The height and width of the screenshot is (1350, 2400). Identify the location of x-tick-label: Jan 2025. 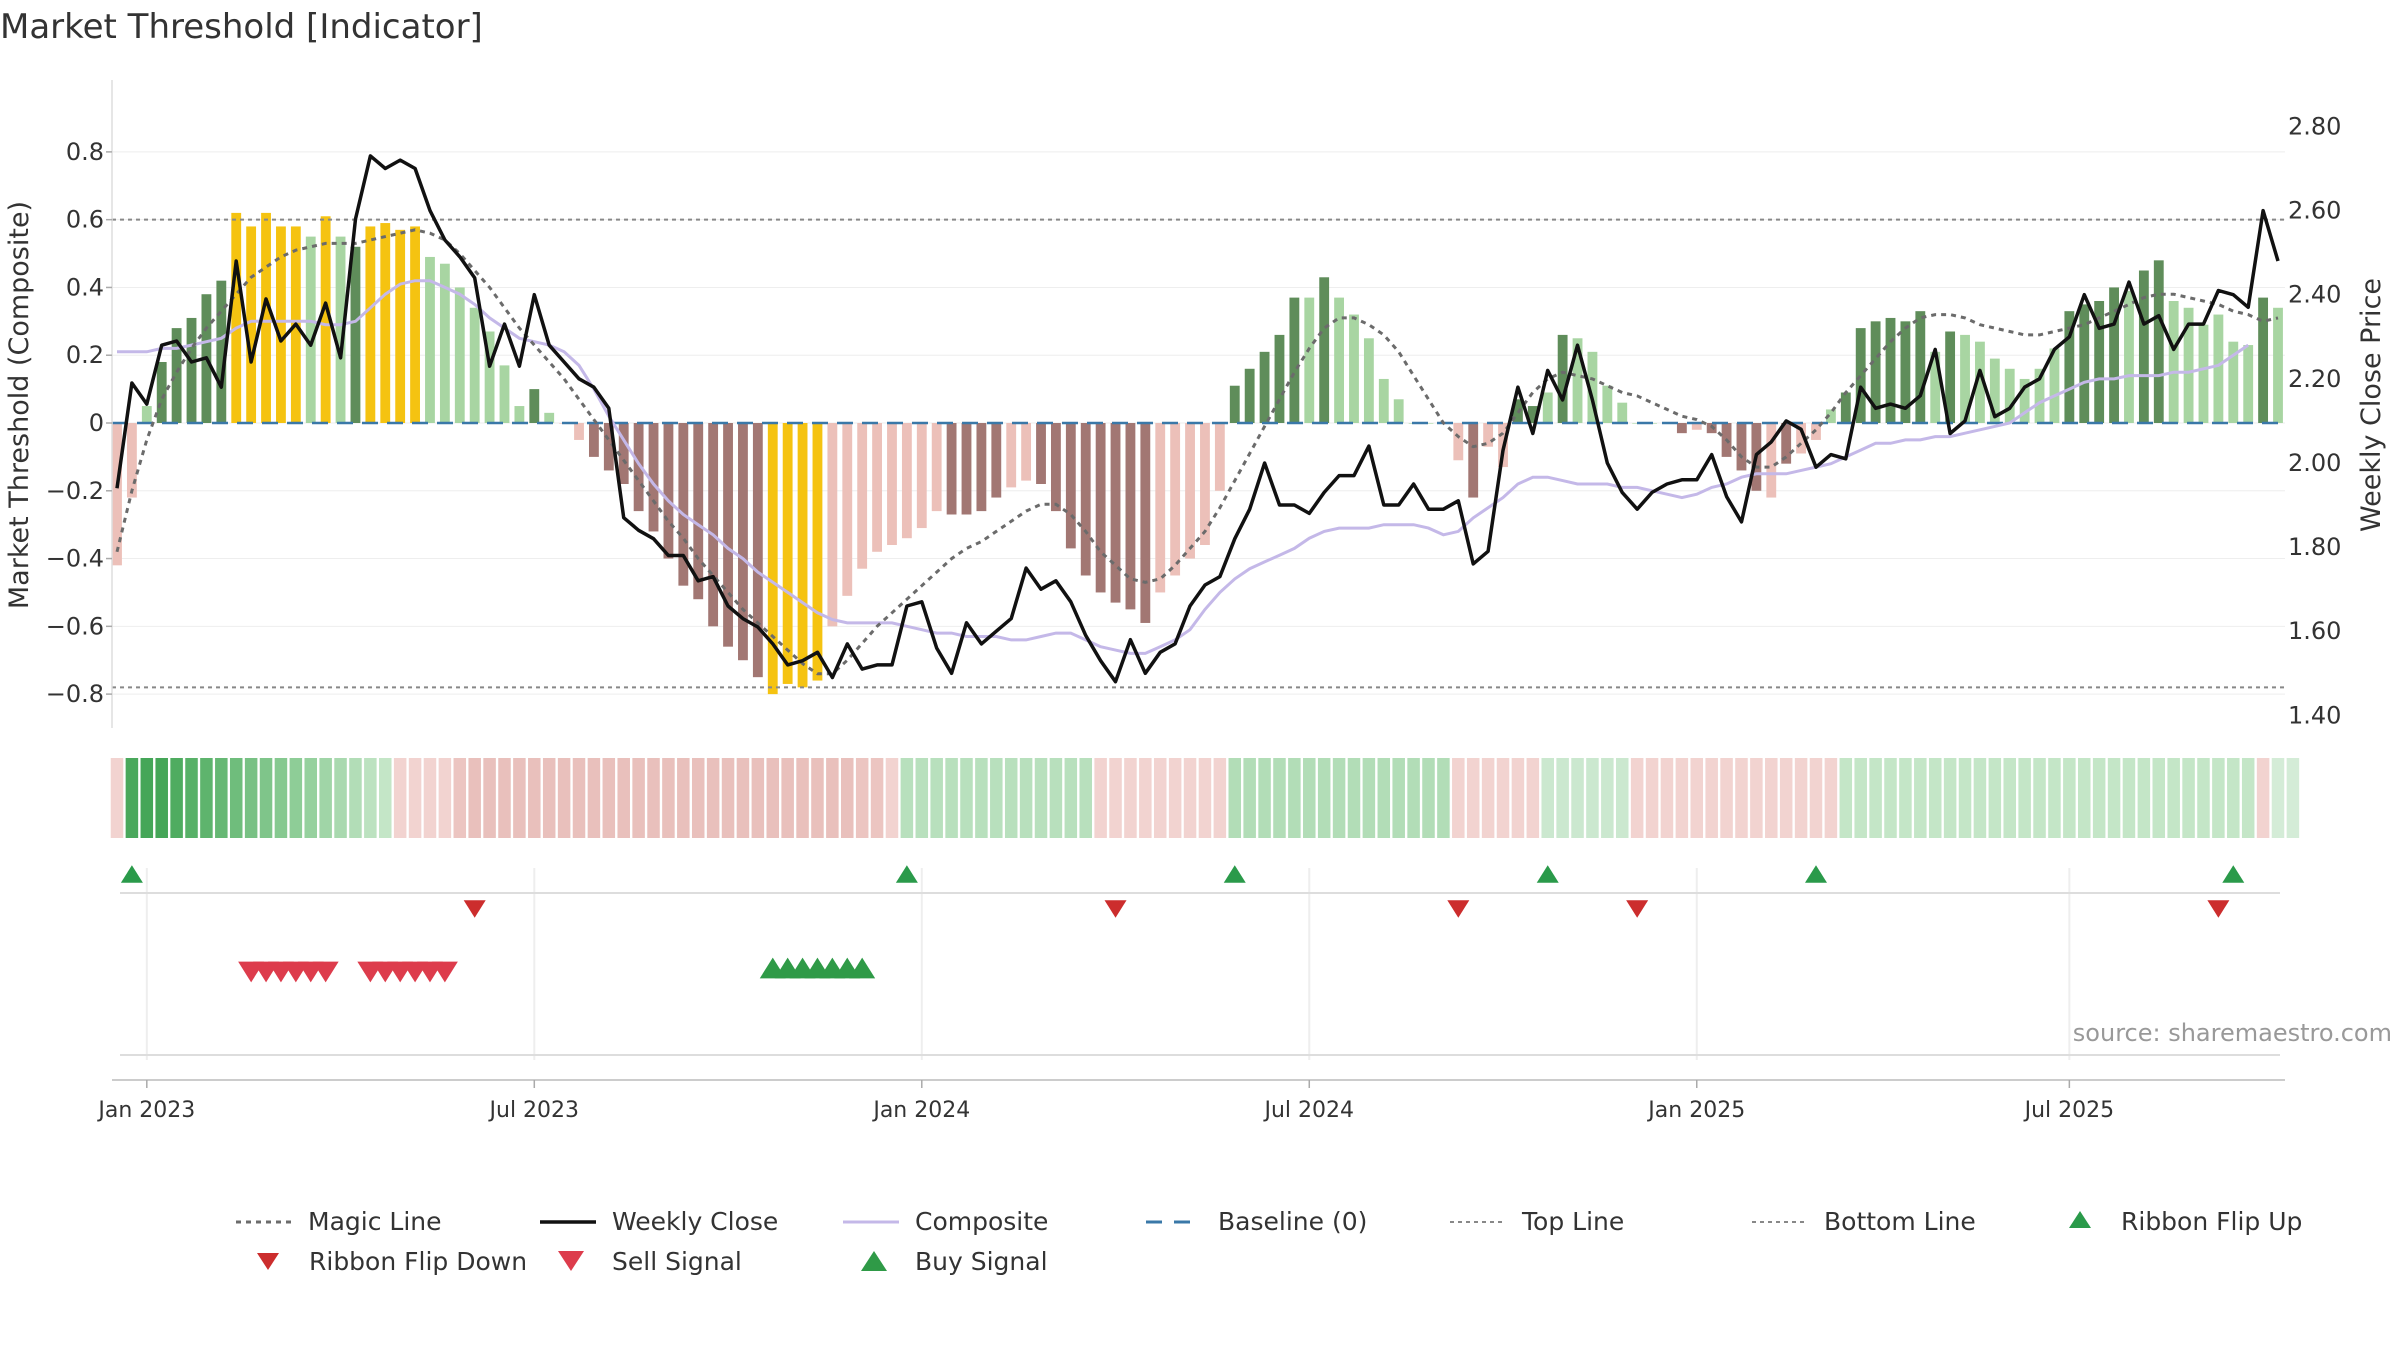
(1695, 1110).